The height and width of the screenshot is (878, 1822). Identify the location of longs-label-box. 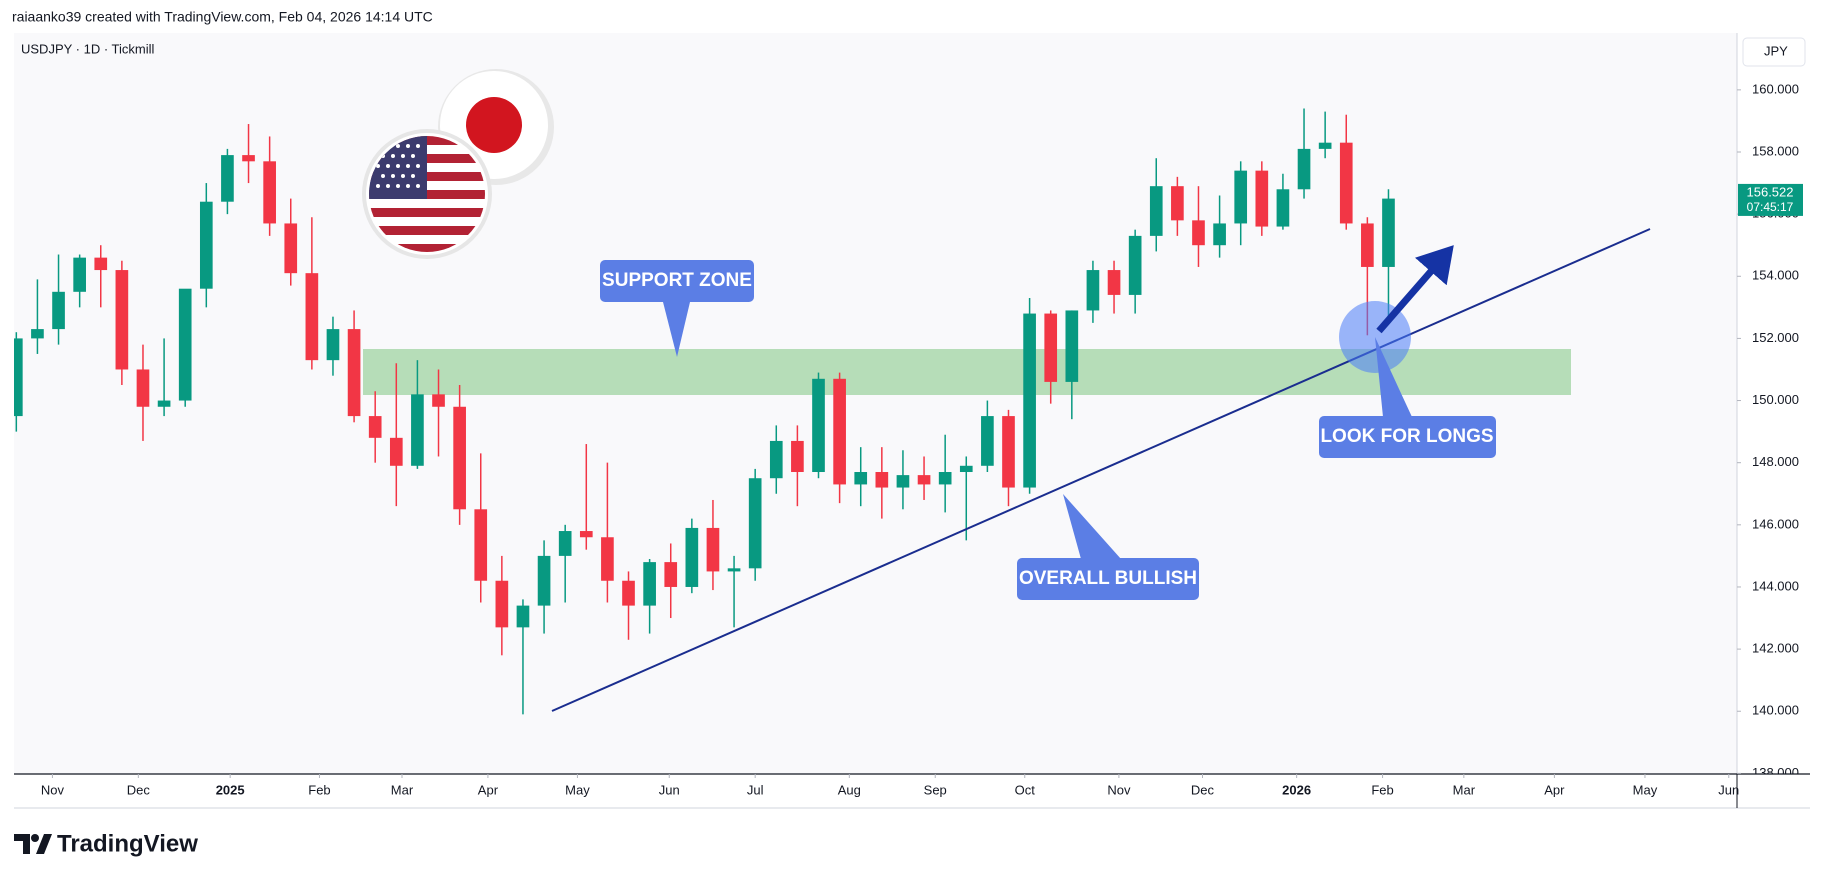
(1407, 437).